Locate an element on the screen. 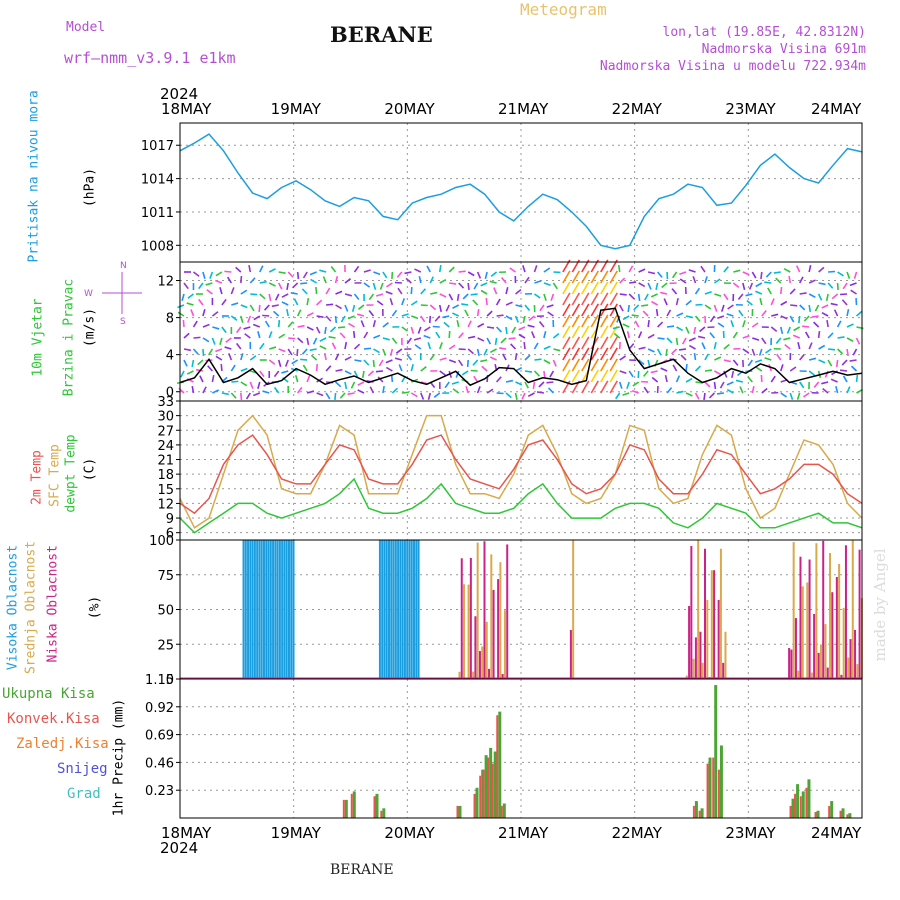  y-tick-temp: 24 is located at coordinates (165, 446).